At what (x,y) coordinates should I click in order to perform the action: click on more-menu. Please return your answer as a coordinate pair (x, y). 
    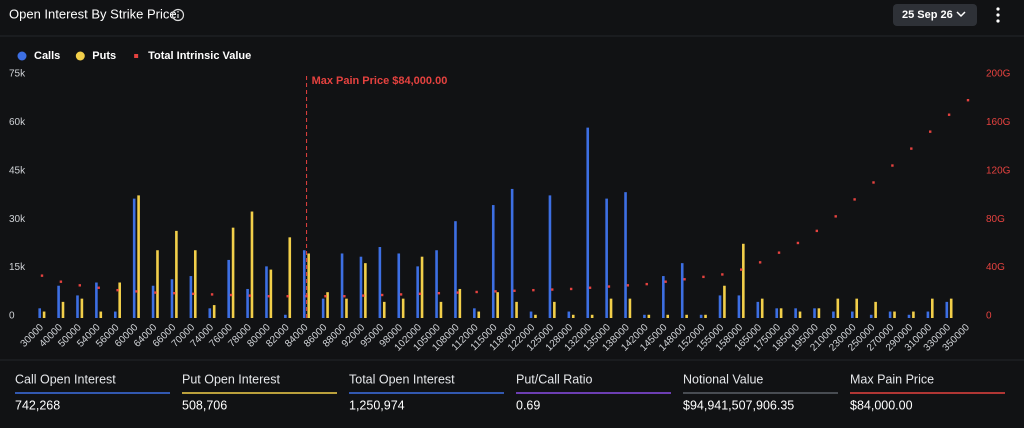
    Looking at the image, I should click on (998, 15).